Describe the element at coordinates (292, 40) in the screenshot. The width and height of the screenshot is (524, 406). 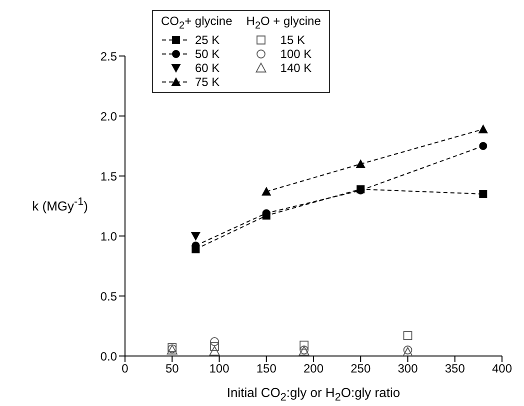
I see `legend-label: 15 K` at that location.